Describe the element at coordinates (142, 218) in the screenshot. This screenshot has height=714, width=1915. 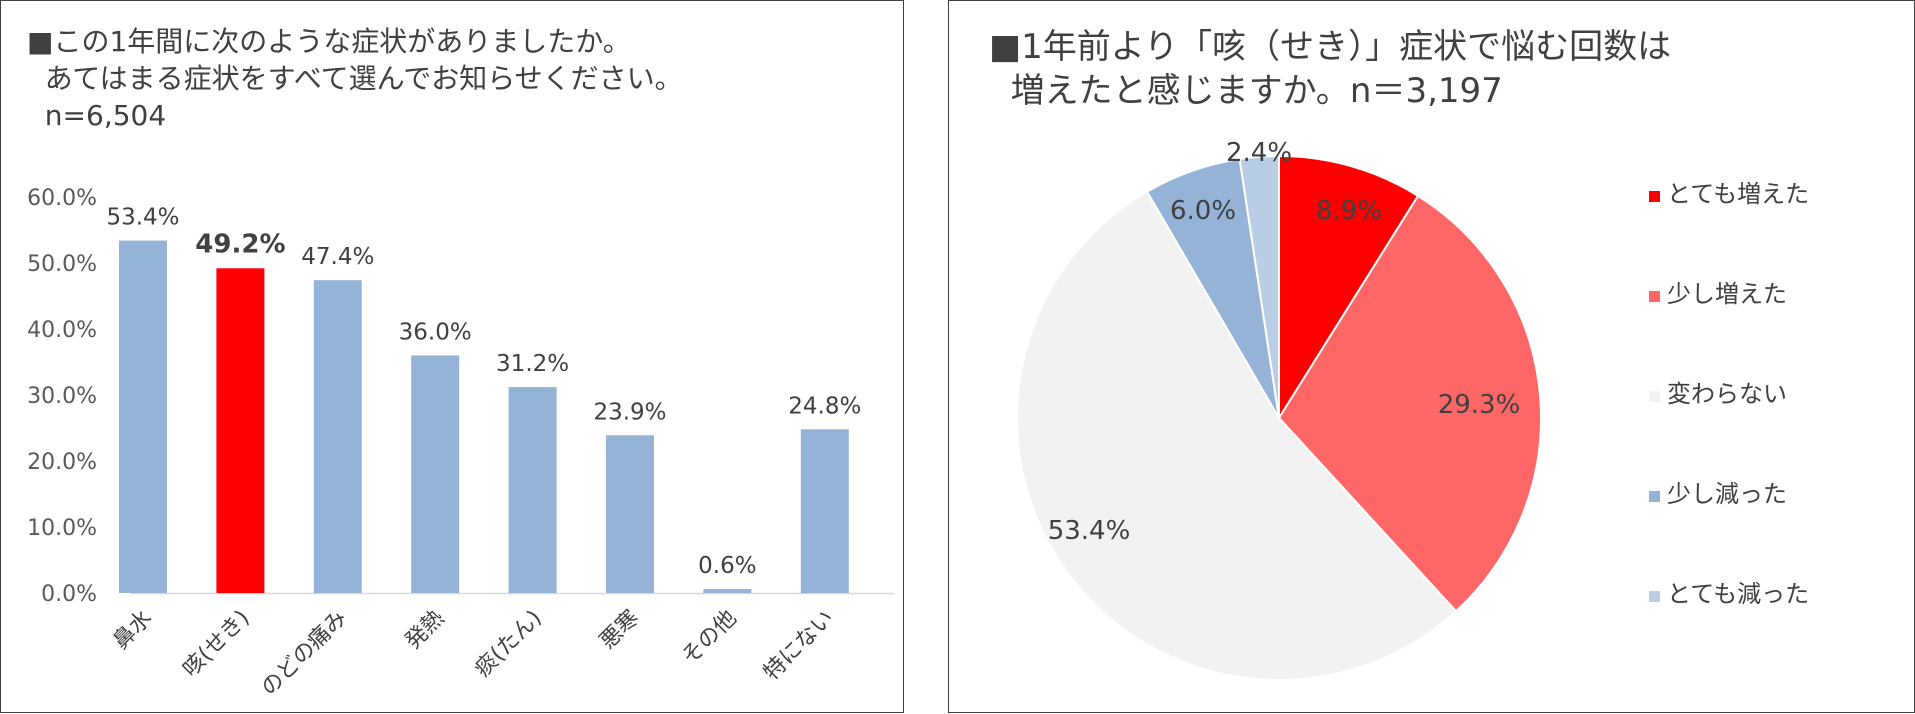
I see `bar-value-label: 53.4%` at that location.